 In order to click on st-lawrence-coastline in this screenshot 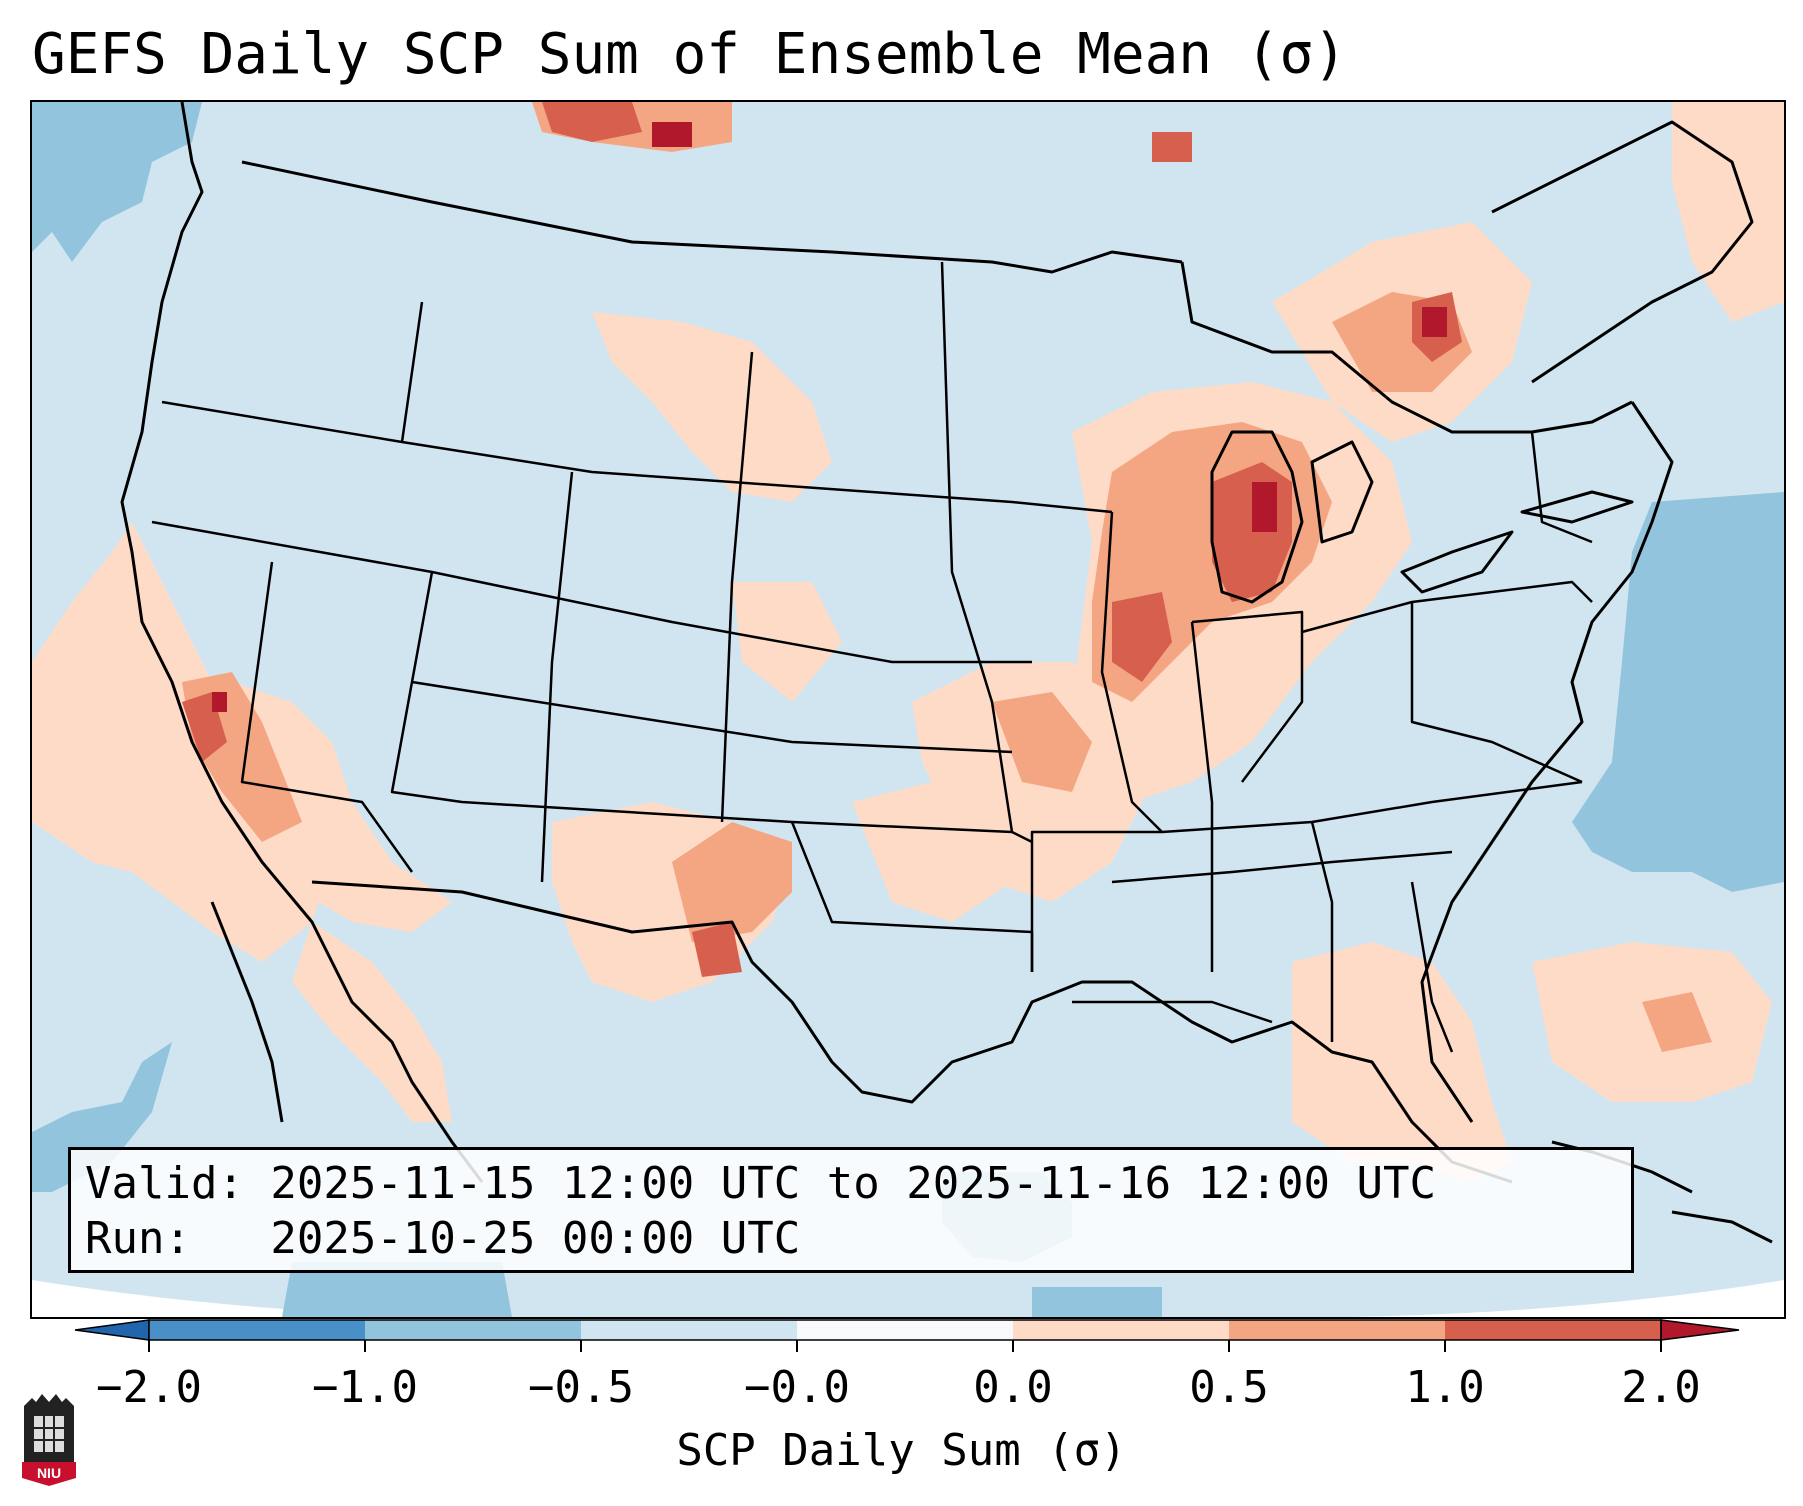, I will do `click(1622, 252)`.